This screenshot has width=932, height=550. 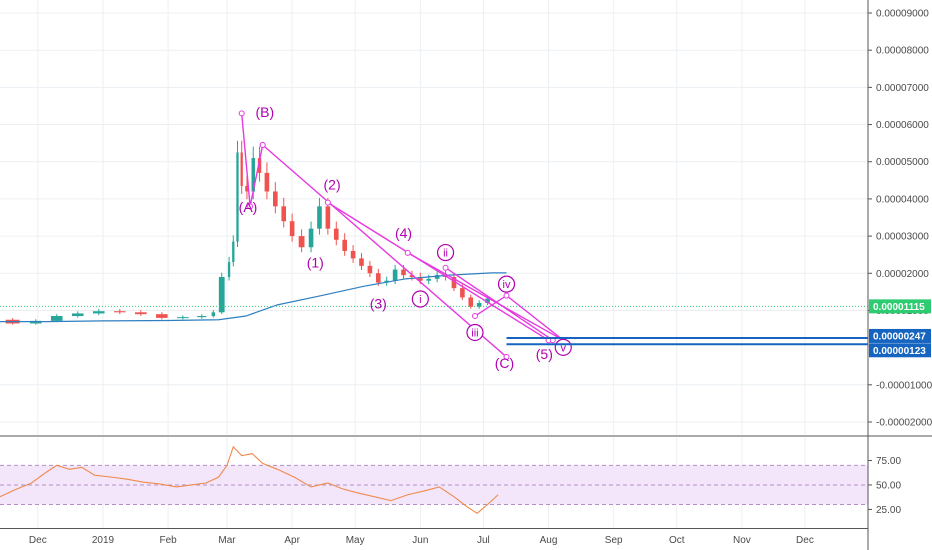 I want to click on price-tick-label: 0.00009000, so click(x=902, y=14).